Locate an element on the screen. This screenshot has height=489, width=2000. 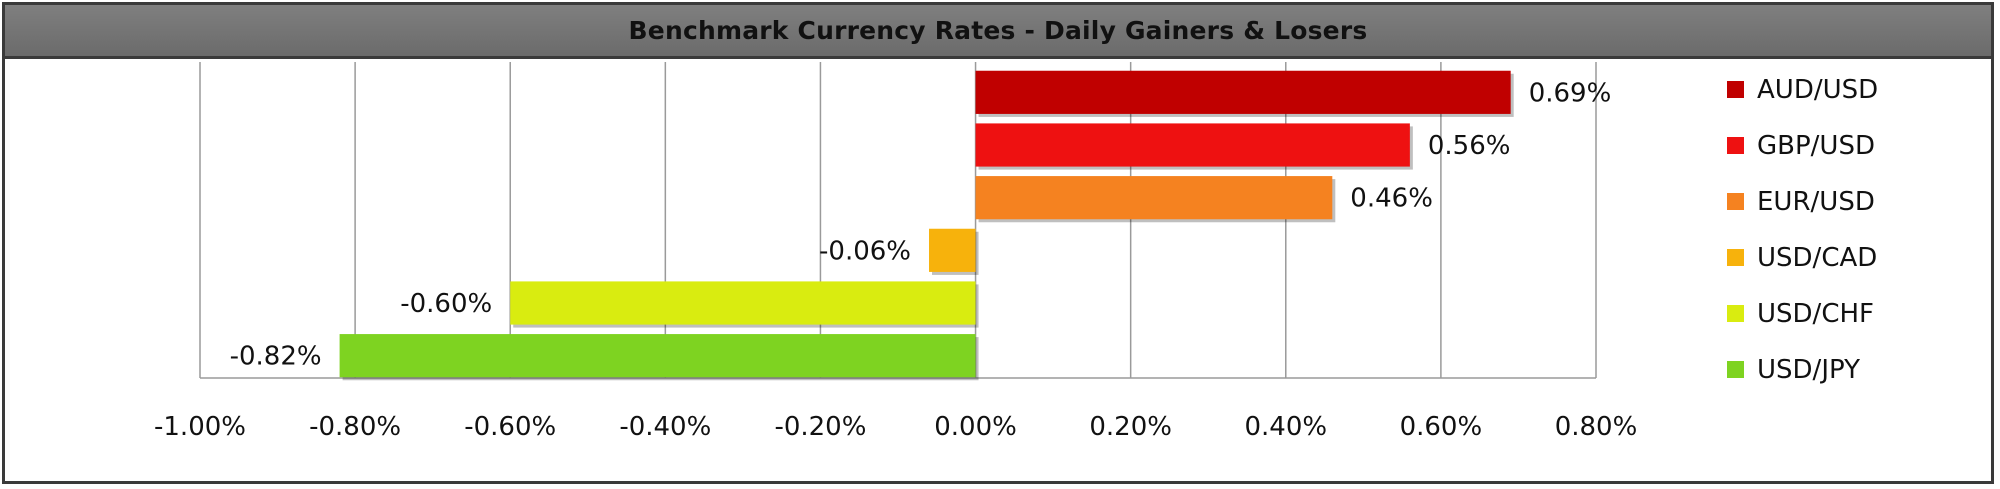
x-tick-label: 0.80% is located at coordinates (1596, 427).